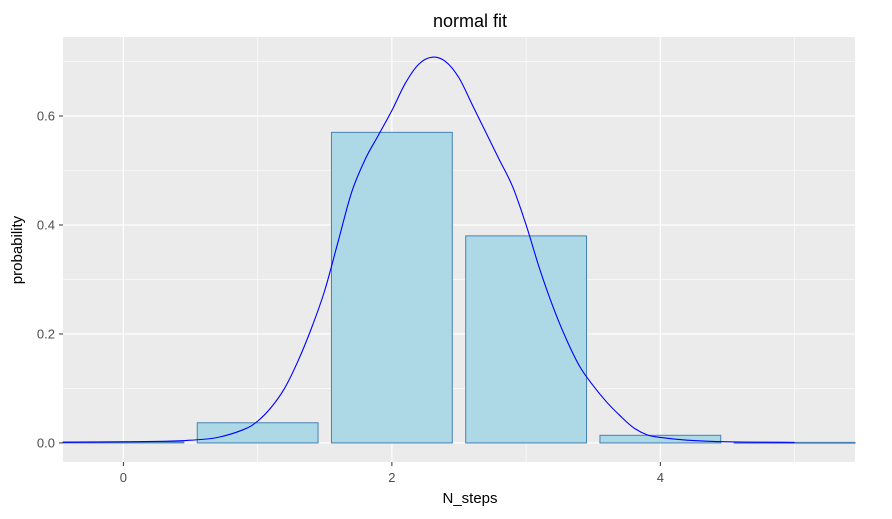  I want to click on y-tick-label: 0.2, so click(46, 333).